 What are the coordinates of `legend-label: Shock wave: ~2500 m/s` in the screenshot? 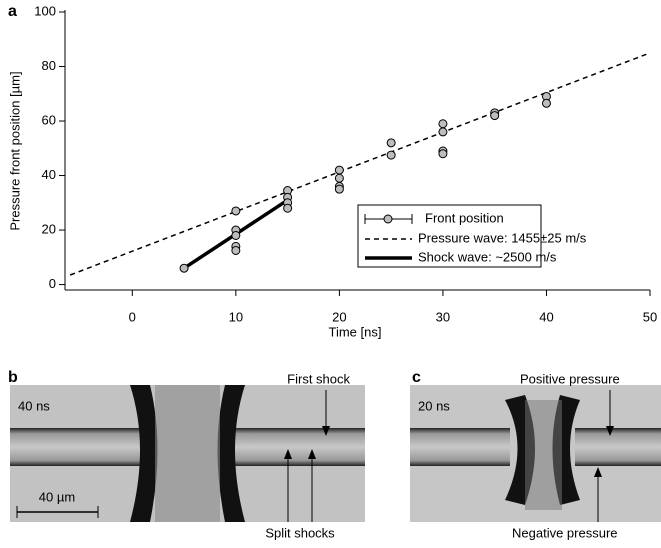 It's located at (487, 256).